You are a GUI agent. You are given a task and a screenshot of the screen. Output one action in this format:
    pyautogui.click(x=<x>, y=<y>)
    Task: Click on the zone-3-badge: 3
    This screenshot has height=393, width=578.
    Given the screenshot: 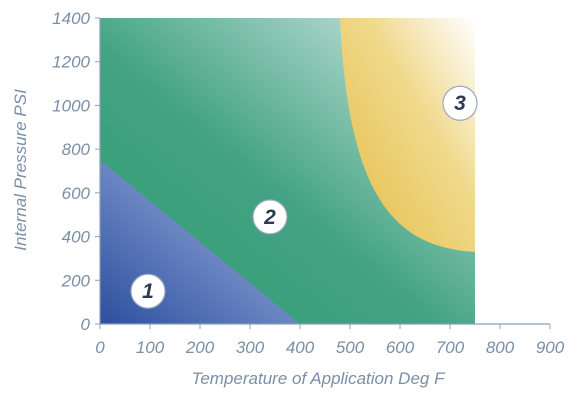 What is the action you would take?
    pyautogui.click(x=460, y=103)
    